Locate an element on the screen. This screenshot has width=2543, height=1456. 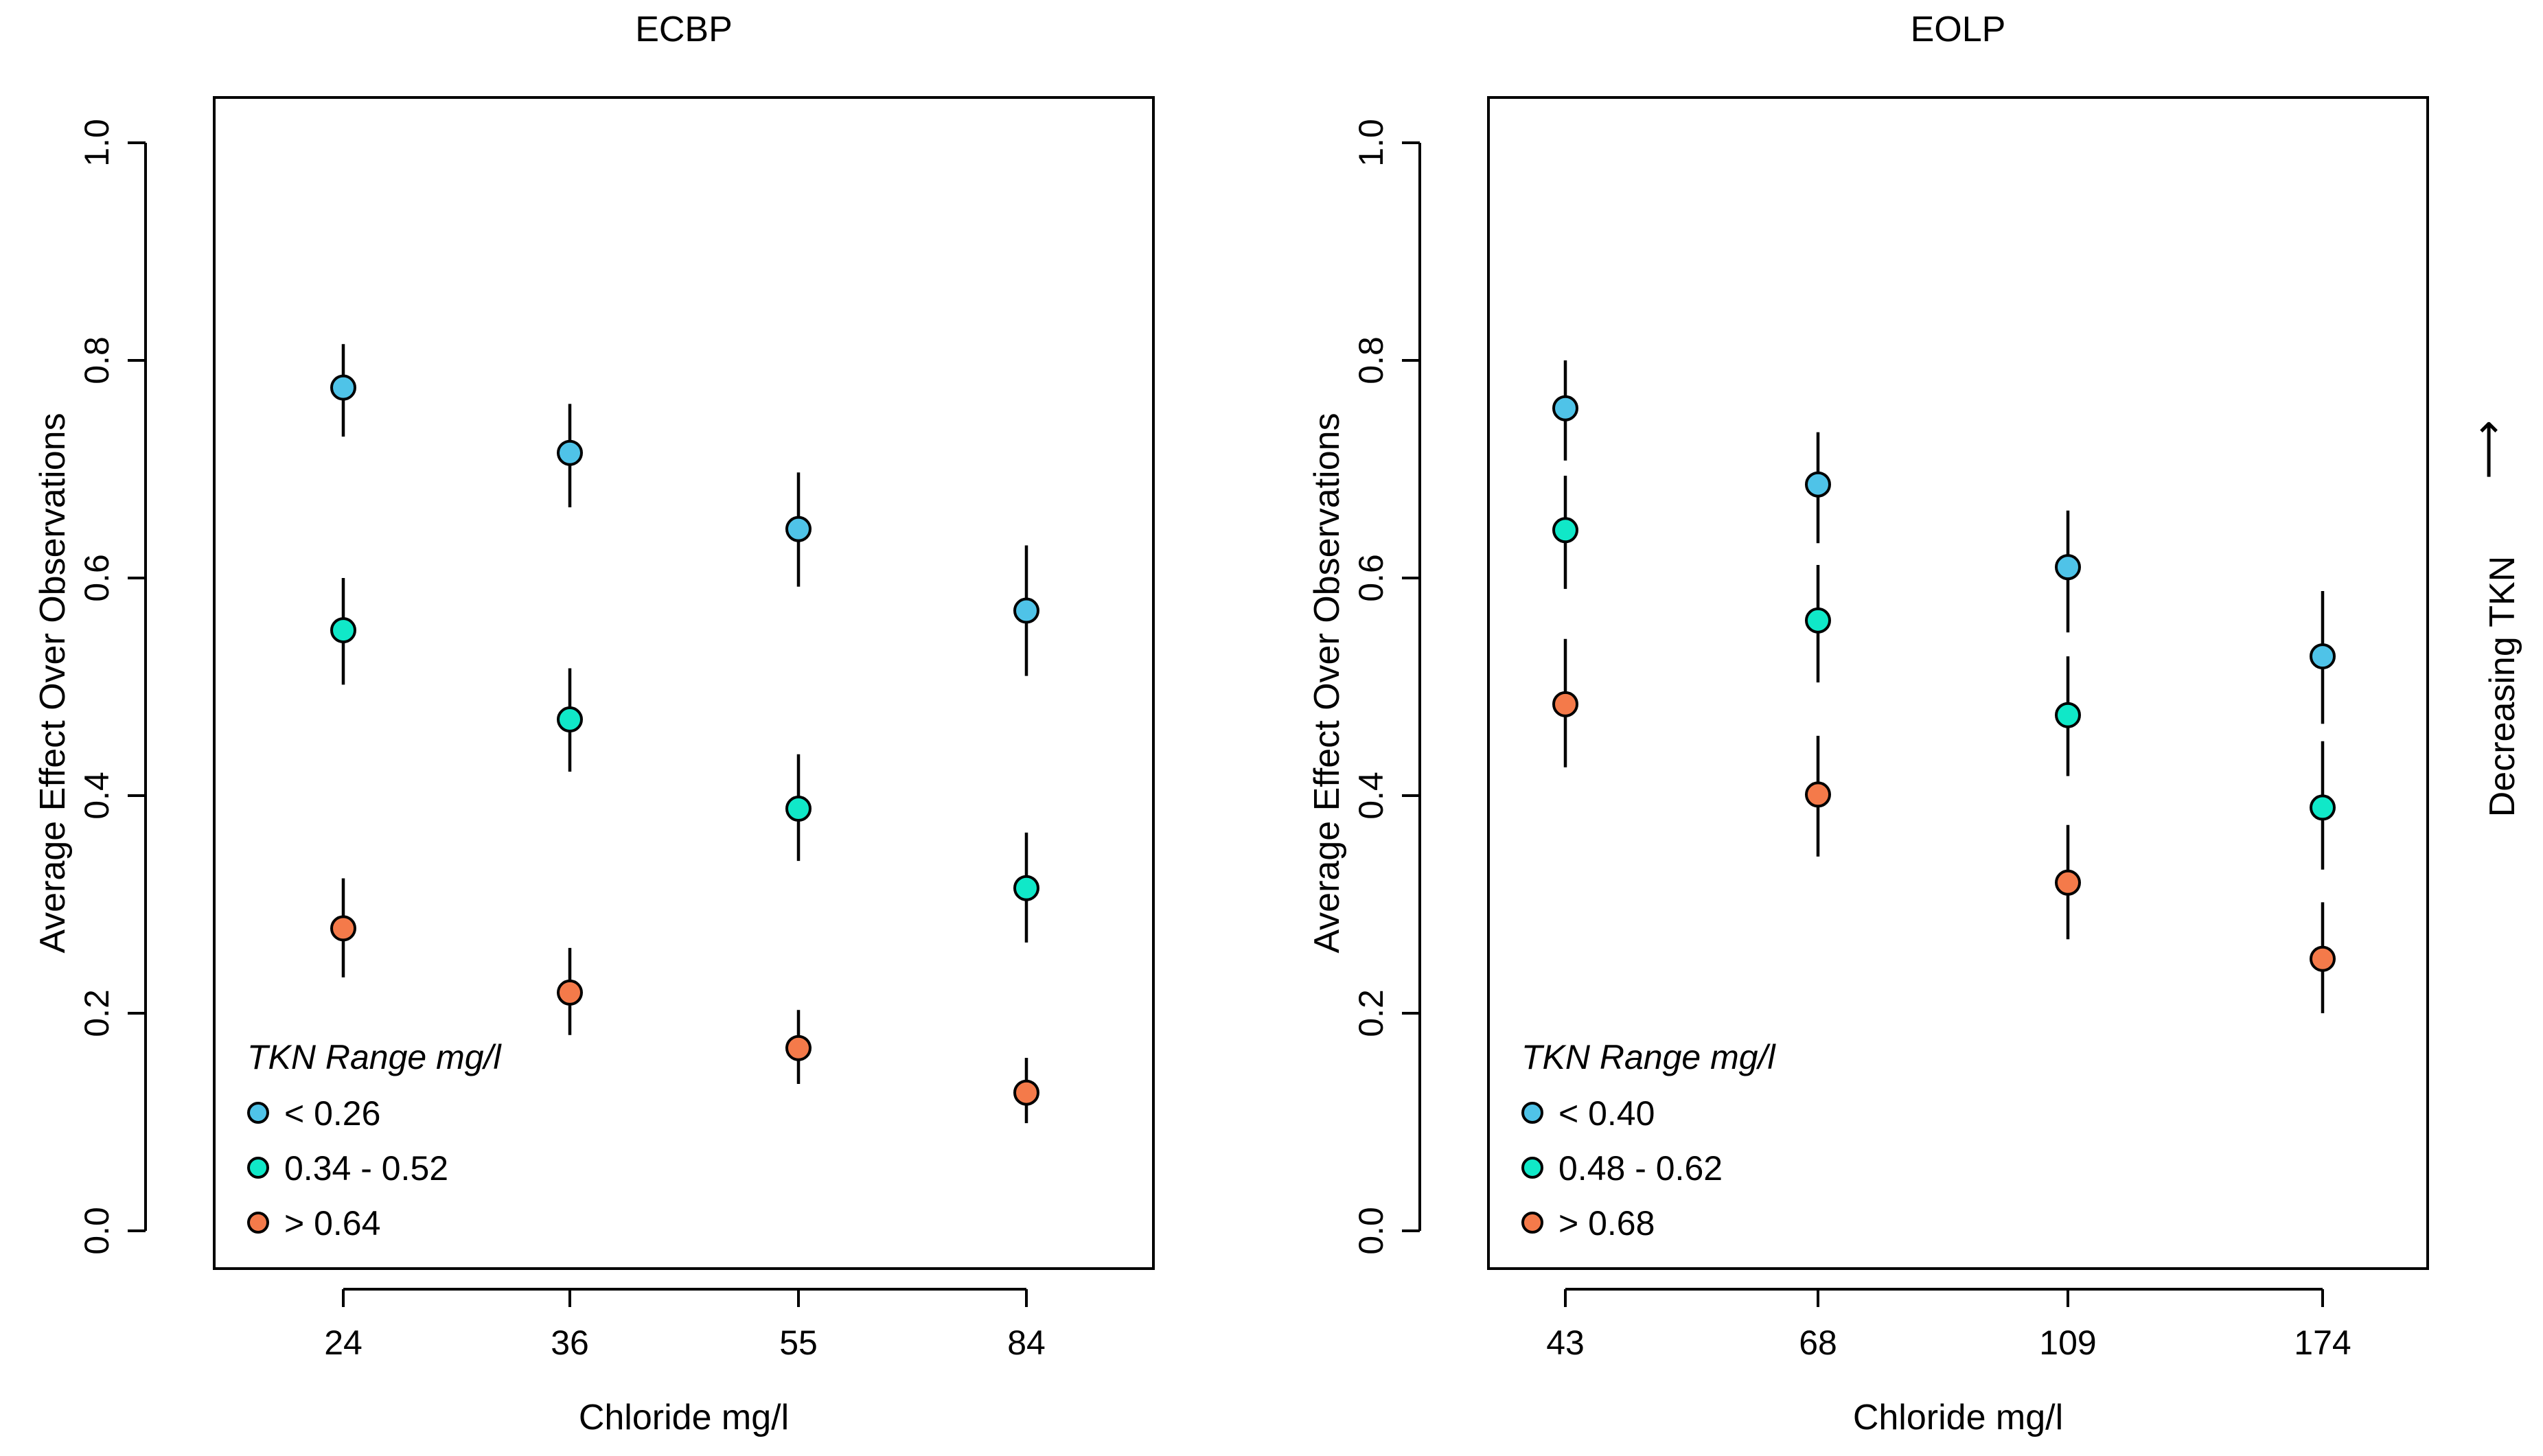
legend-label: 0.34 - 0.52 is located at coordinates (366, 1168).